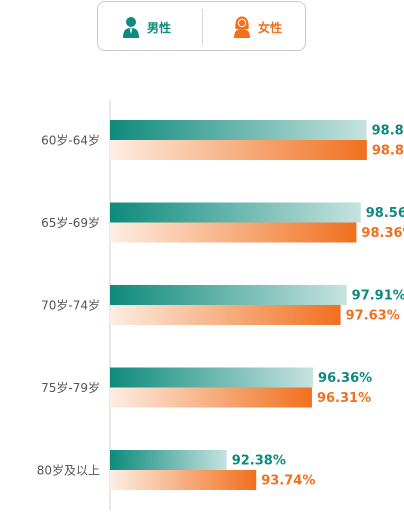  Describe the element at coordinates (159, 27) in the screenshot. I see `legend-label-male: 男性` at that location.